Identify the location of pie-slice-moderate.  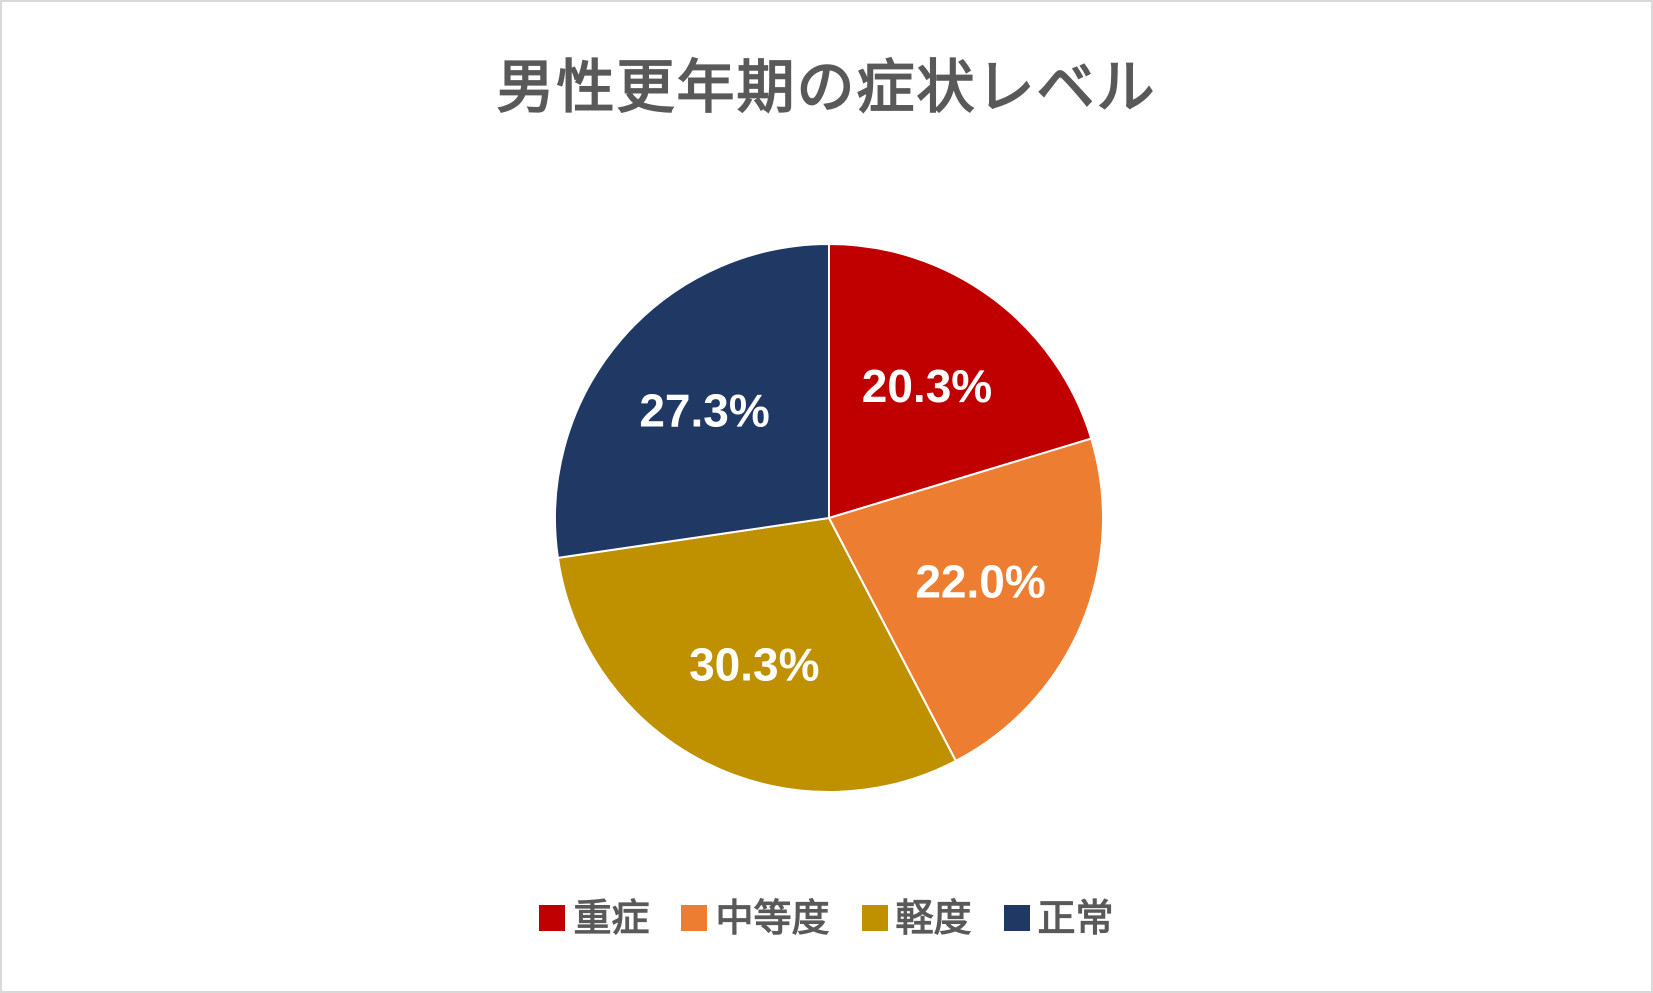
(966, 599).